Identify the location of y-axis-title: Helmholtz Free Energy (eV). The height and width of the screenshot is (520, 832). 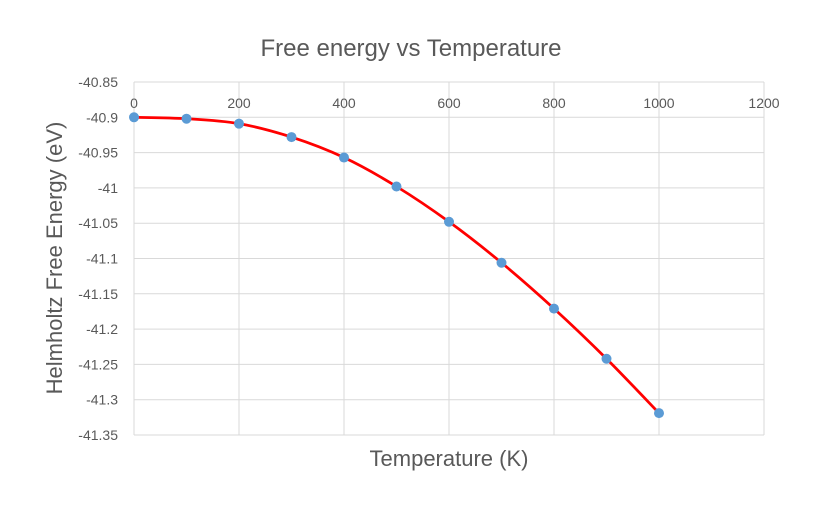
(54, 258).